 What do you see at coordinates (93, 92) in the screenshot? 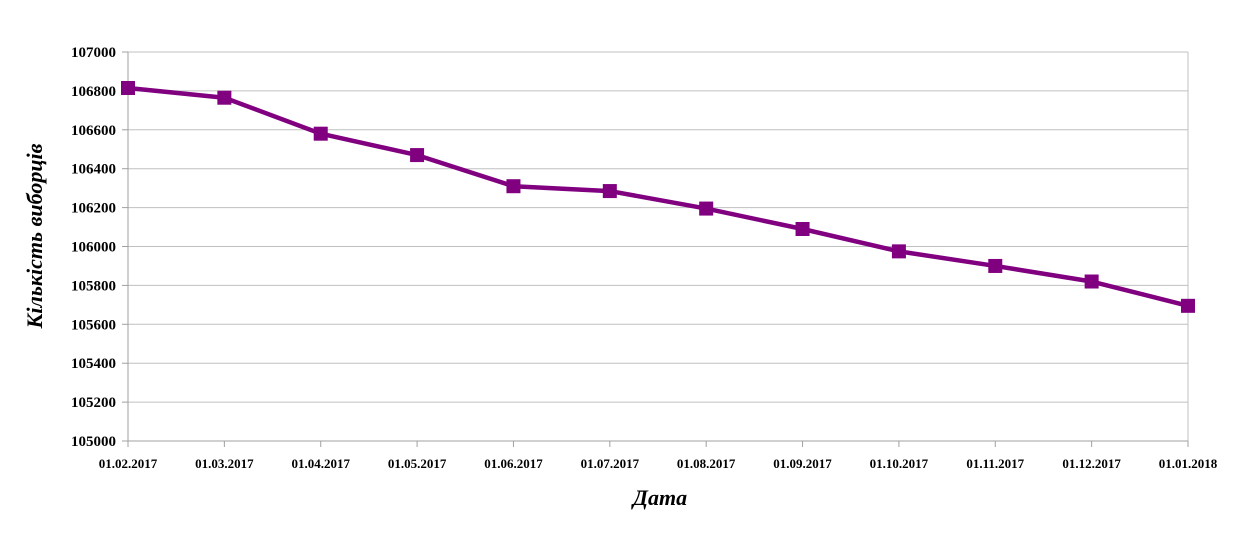
I see `y-tick-label: 106800` at bounding box center [93, 92].